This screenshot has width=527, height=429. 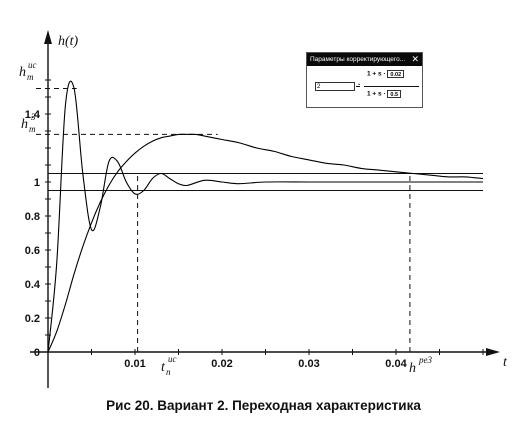 What do you see at coordinates (168, 372) in the screenshot?
I see `ann-sub: n` at bounding box center [168, 372].